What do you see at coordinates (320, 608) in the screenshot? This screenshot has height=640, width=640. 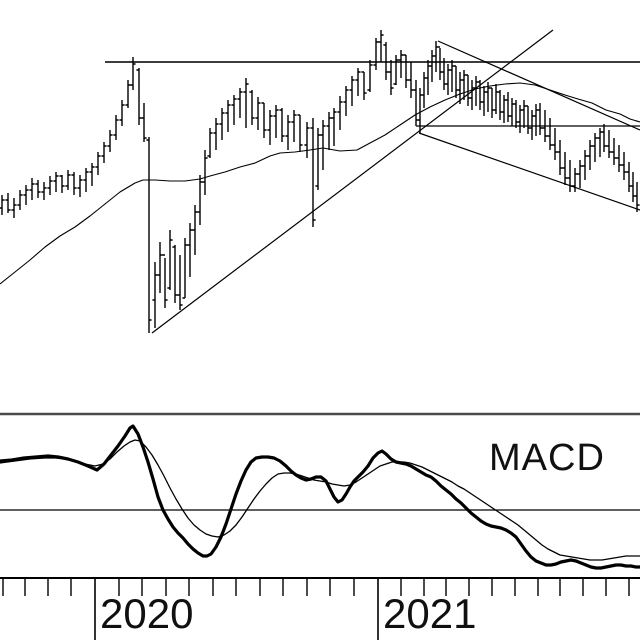 I see `x-axis` at bounding box center [320, 608].